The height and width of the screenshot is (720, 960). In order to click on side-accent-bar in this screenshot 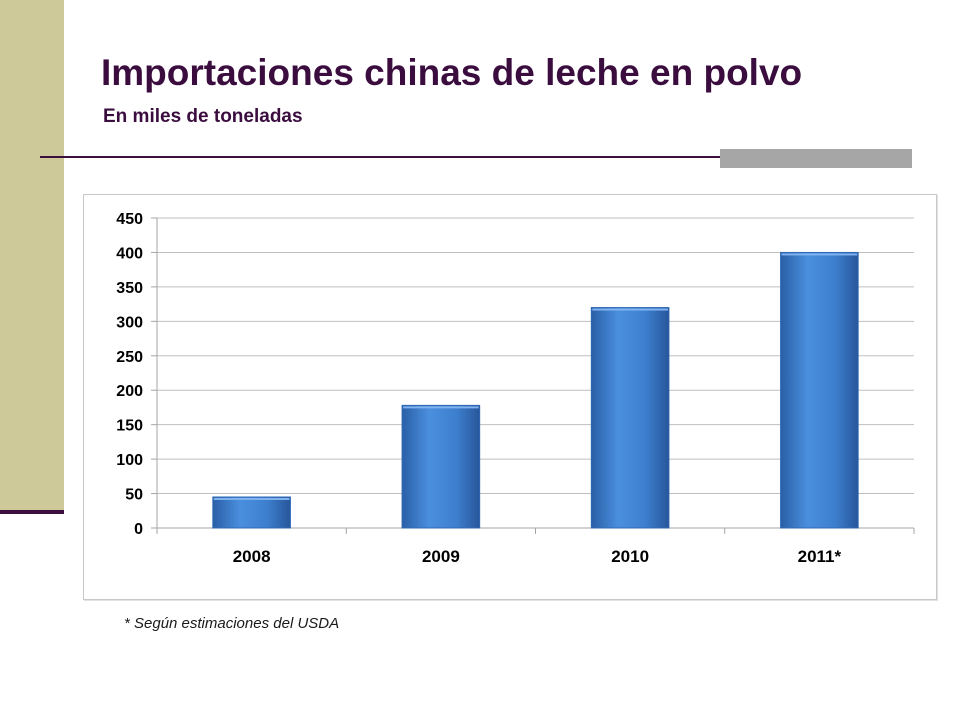, I will do `click(32, 256)`.